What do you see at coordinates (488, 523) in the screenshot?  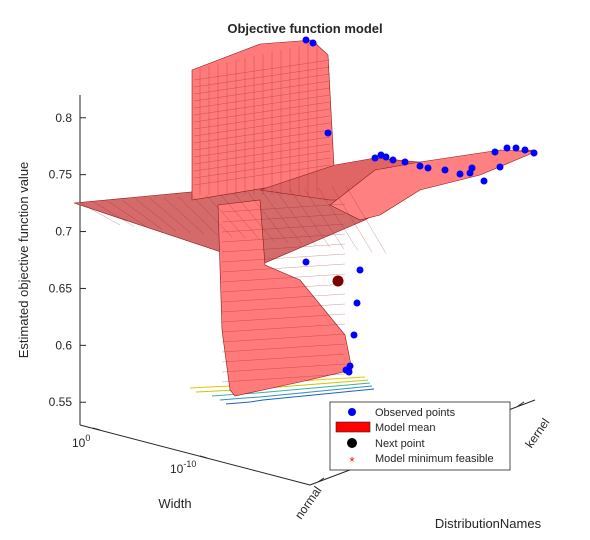 I see `y-axis-label: DistributionNames` at bounding box center [488, 523].